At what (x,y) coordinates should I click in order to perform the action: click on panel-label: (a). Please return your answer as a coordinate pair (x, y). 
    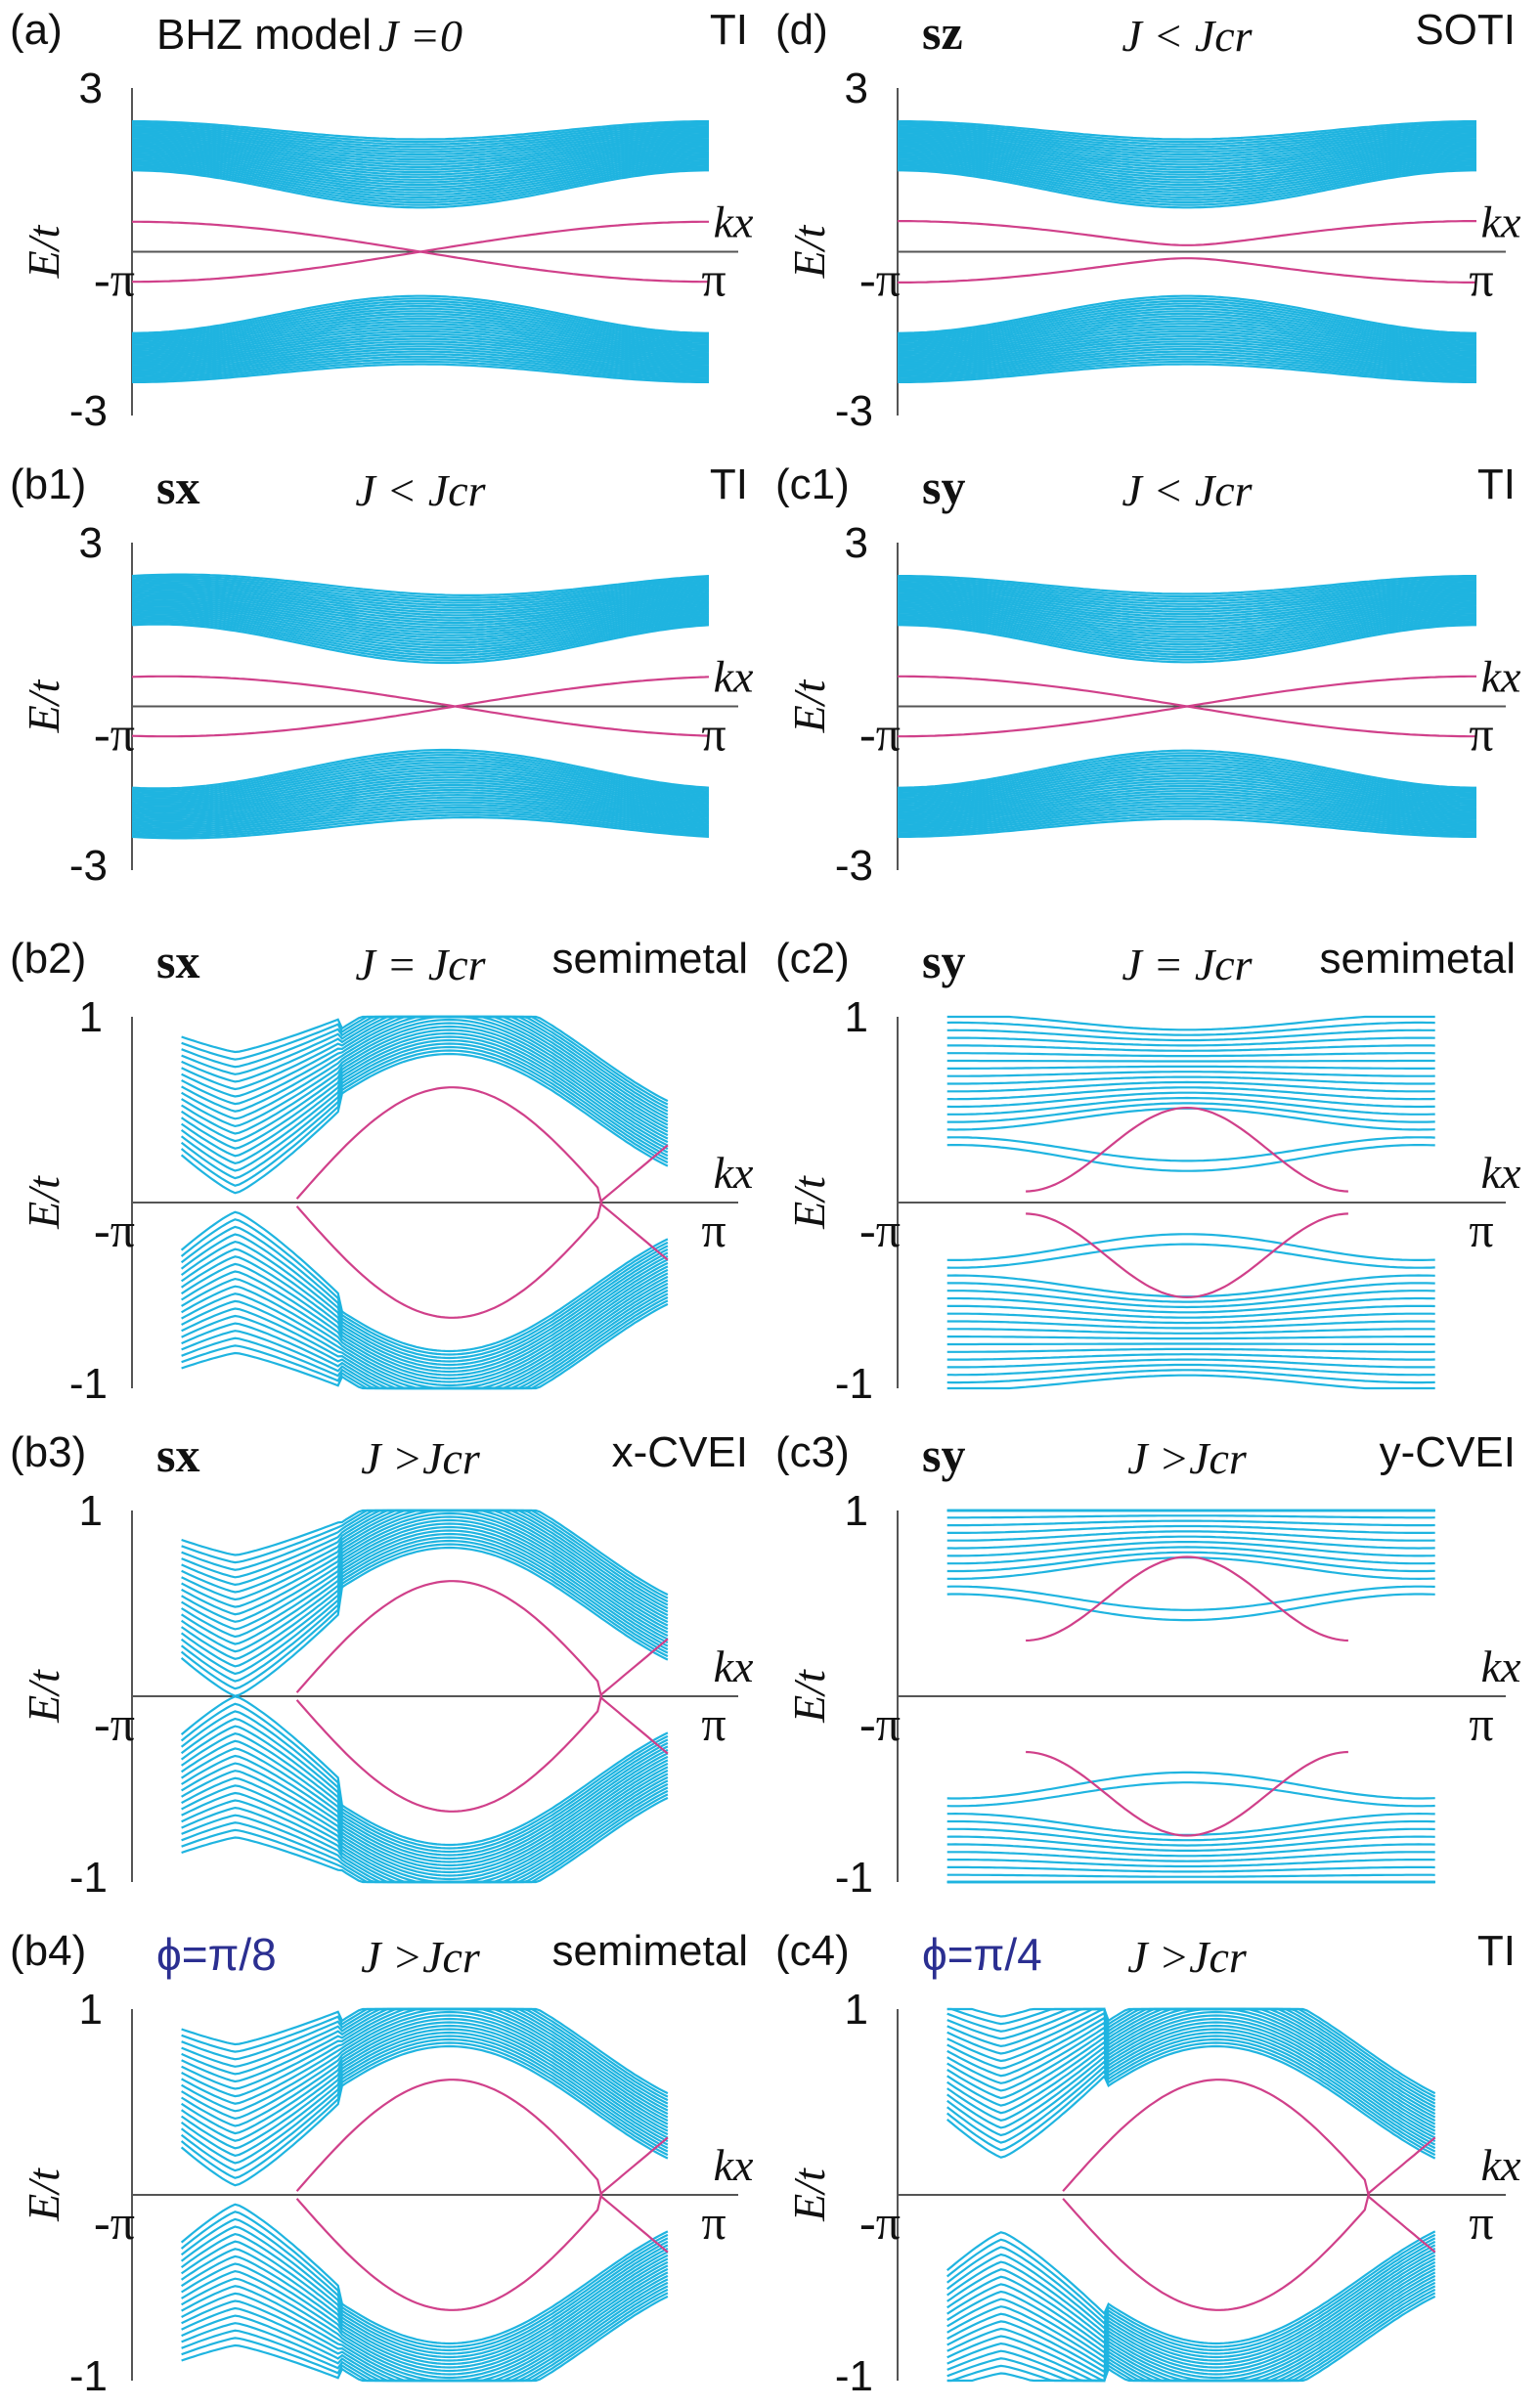
    Looking at the image, I should click on (36, 30).